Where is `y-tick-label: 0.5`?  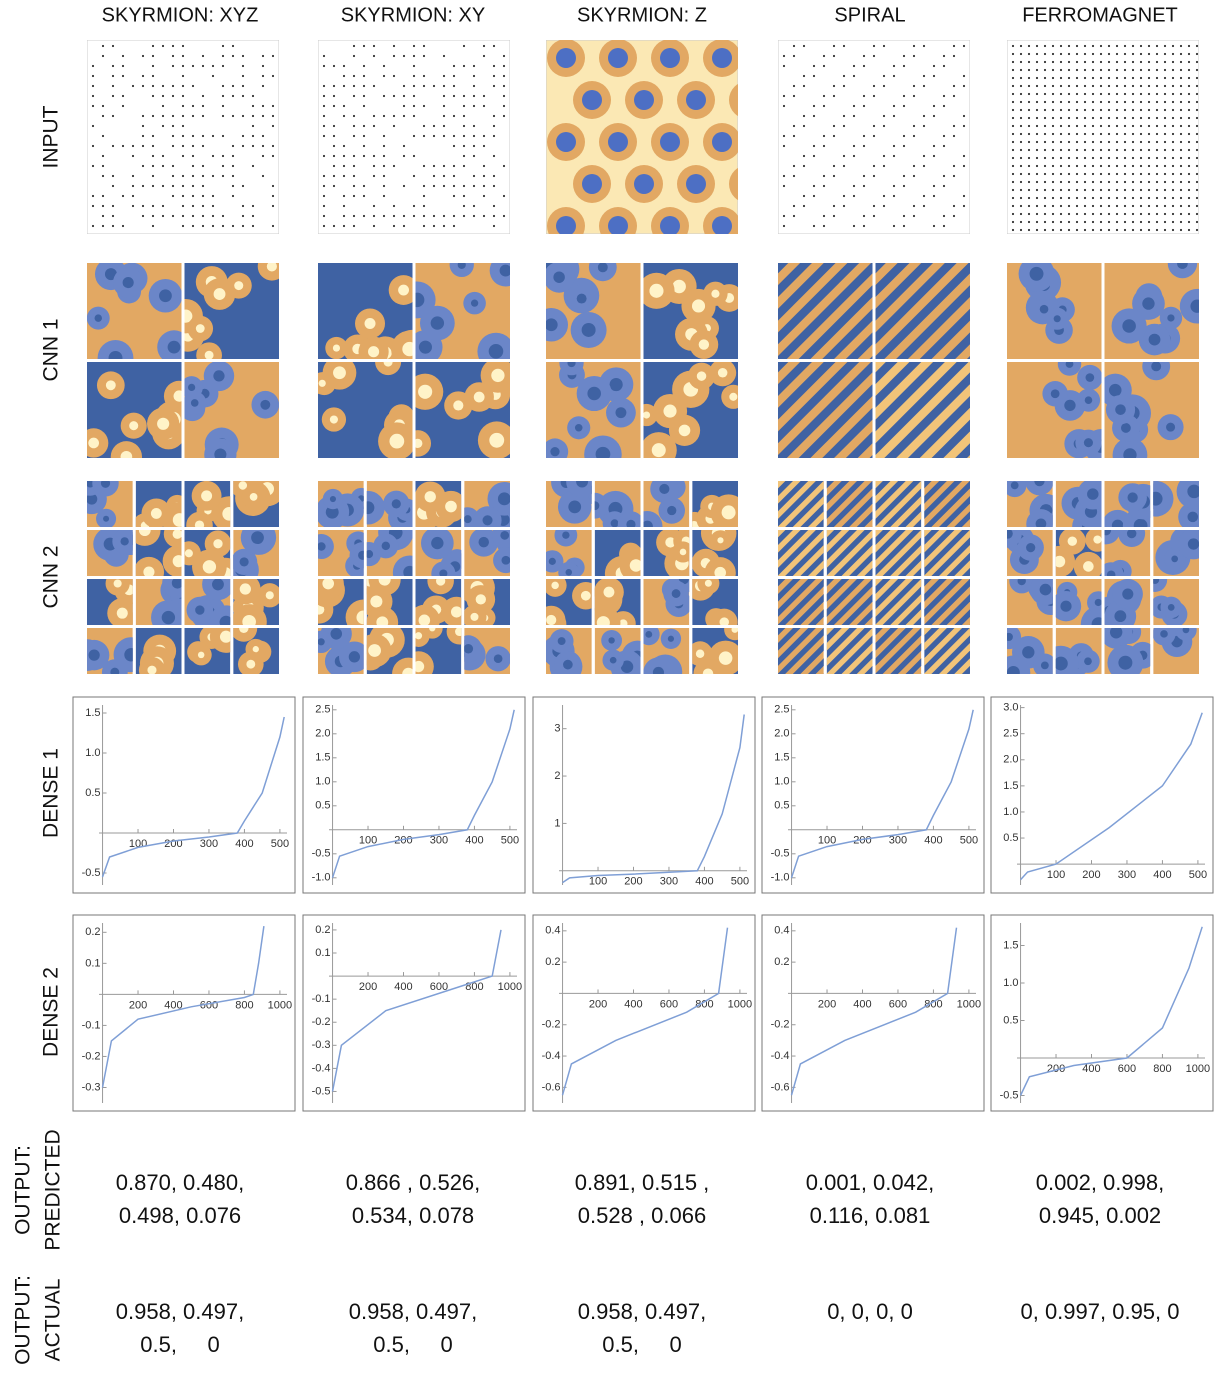 y-tick-label: 0.5 is located at coordinates (322, 806).